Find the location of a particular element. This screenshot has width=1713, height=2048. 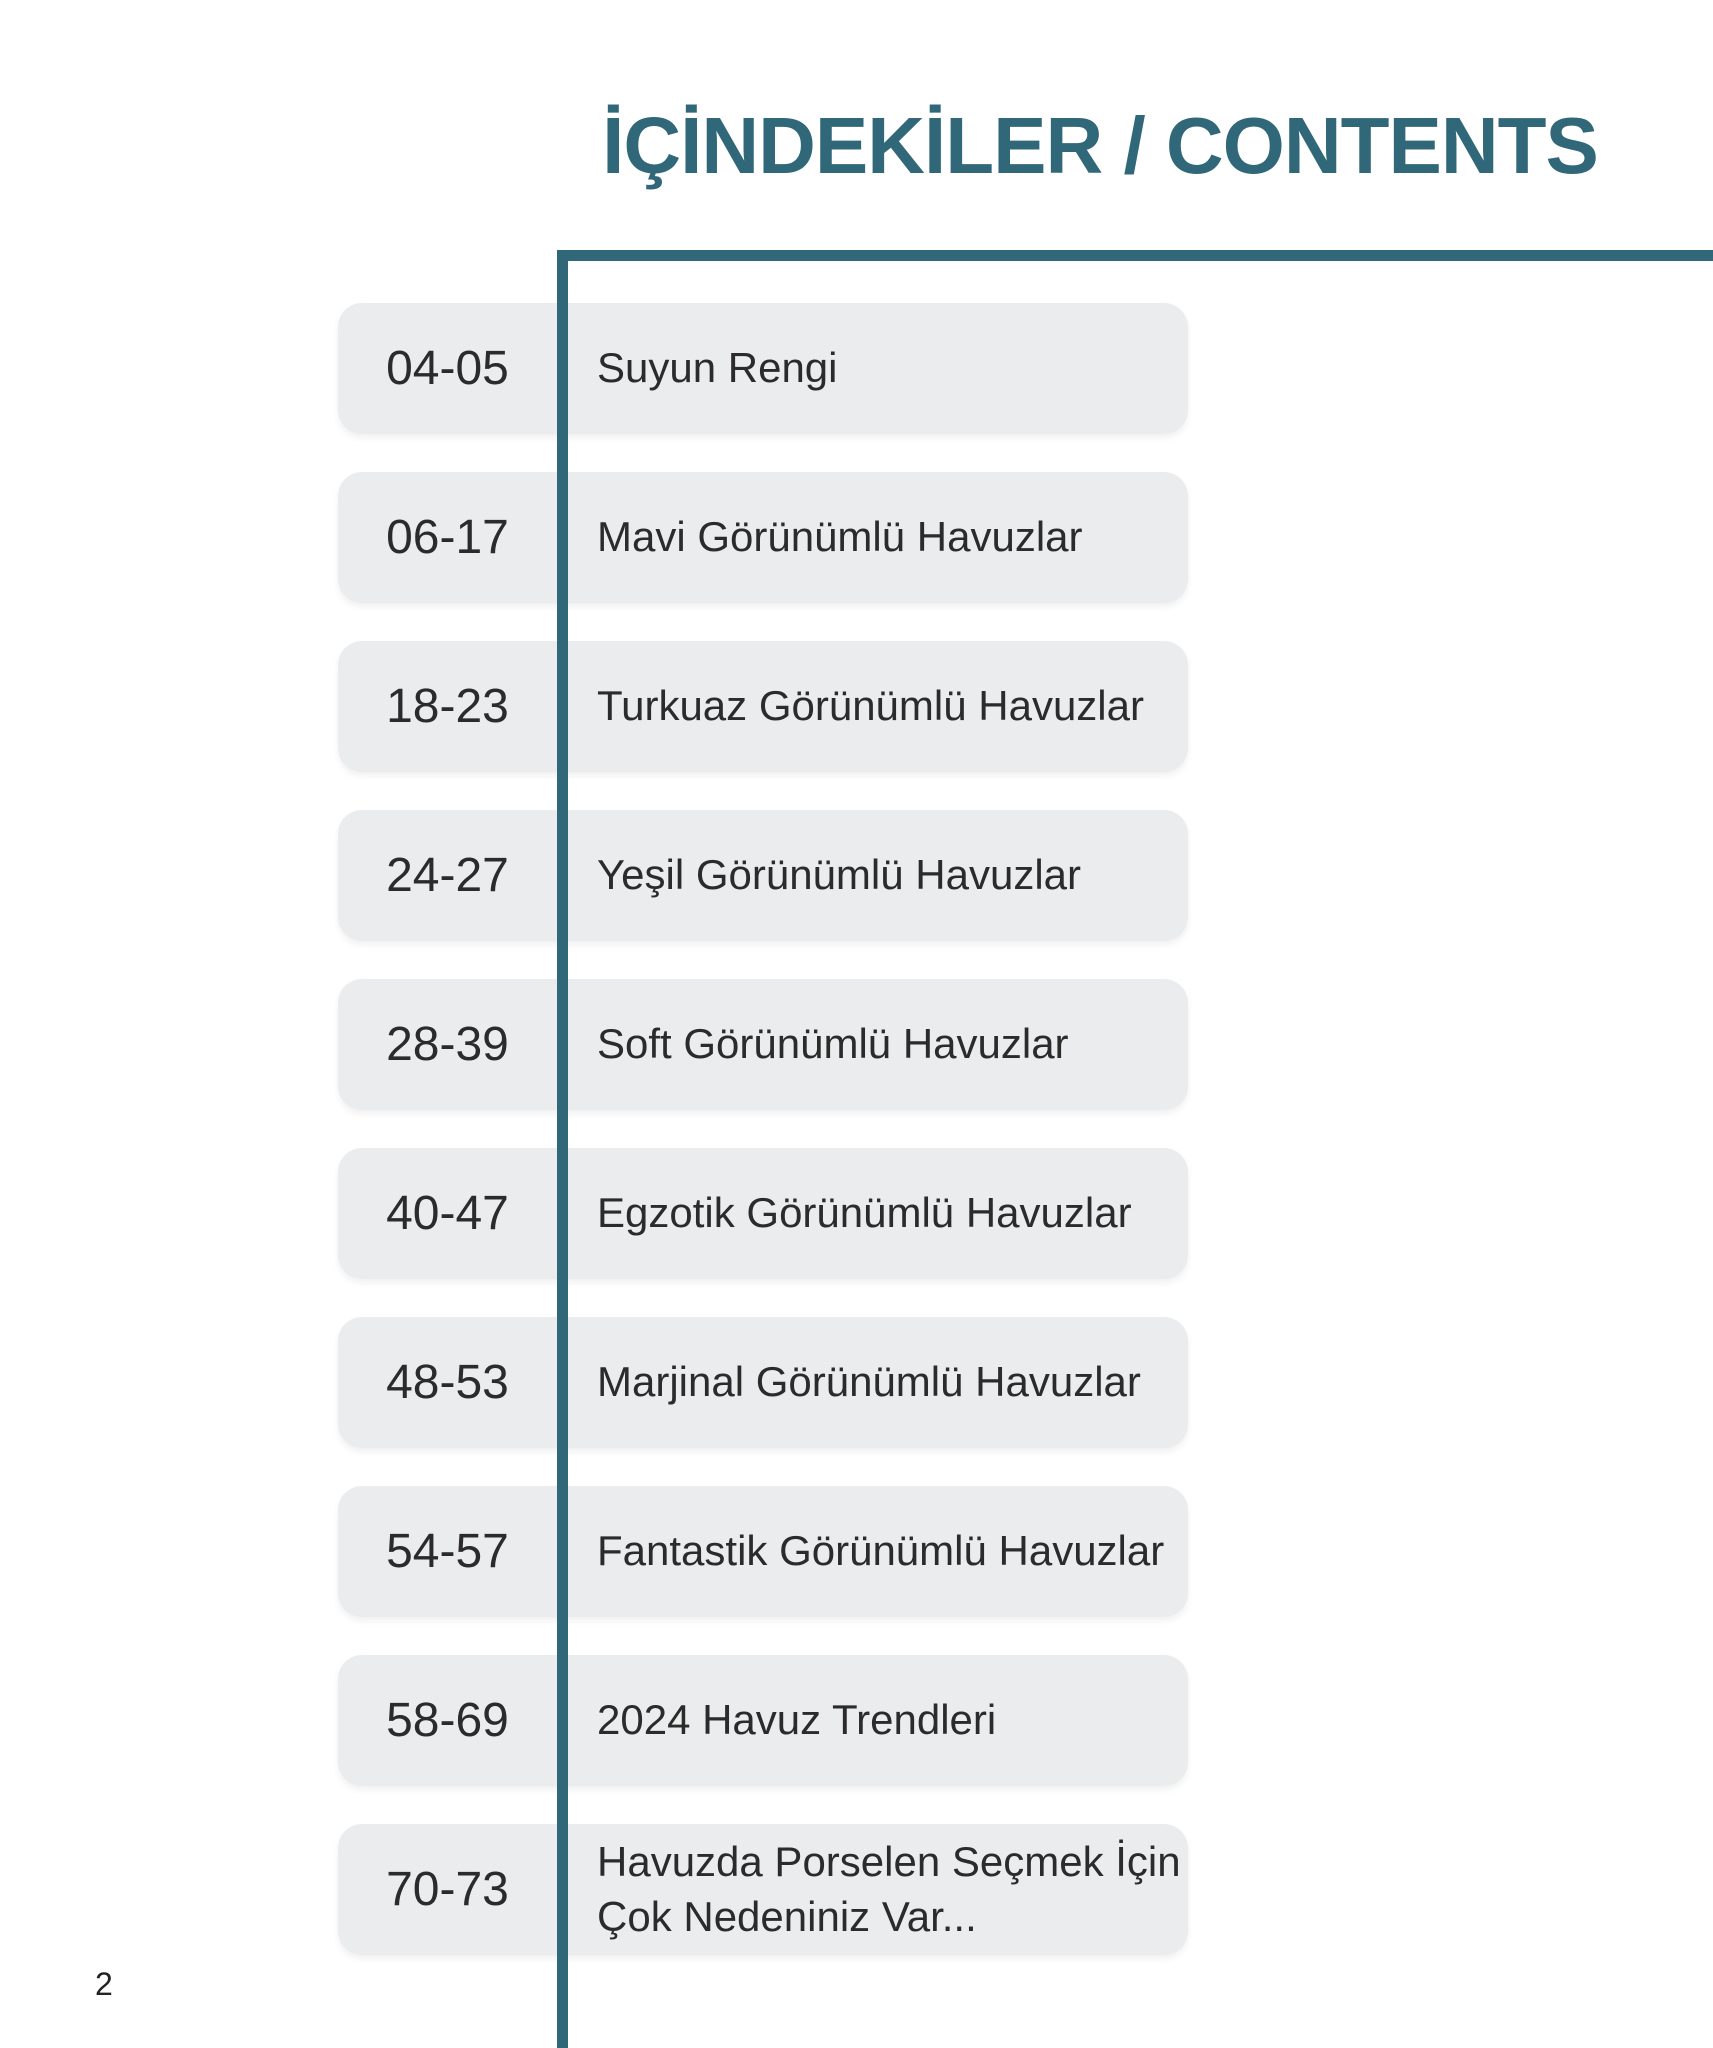

toc-entry: 48-53 Marjinal Görünümlü Havuzlar is located at coordinates (763, 1382).